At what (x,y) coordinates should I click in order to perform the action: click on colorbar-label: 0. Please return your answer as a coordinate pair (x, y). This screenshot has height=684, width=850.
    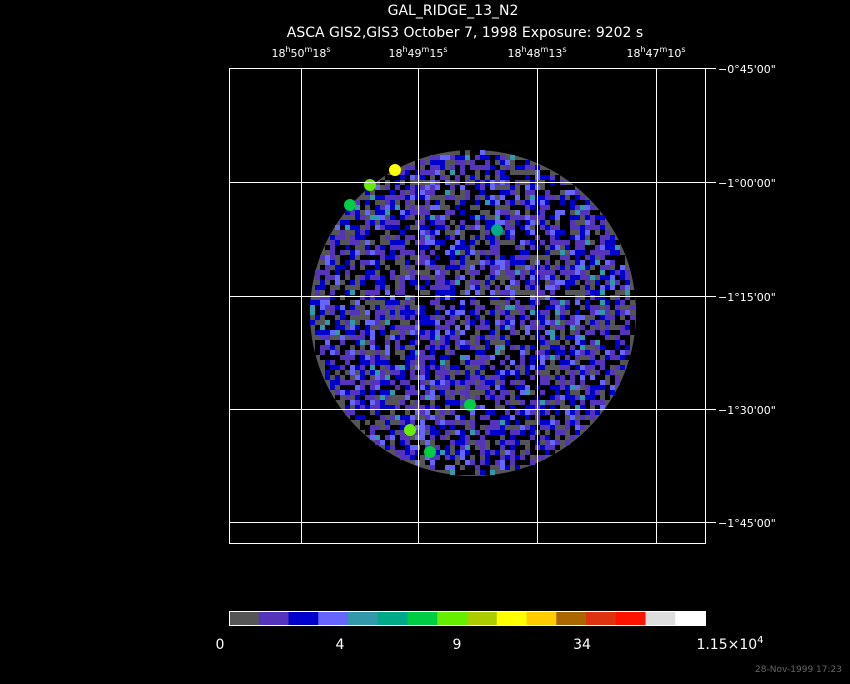
    Looking at the image, I should click on (220, 645).